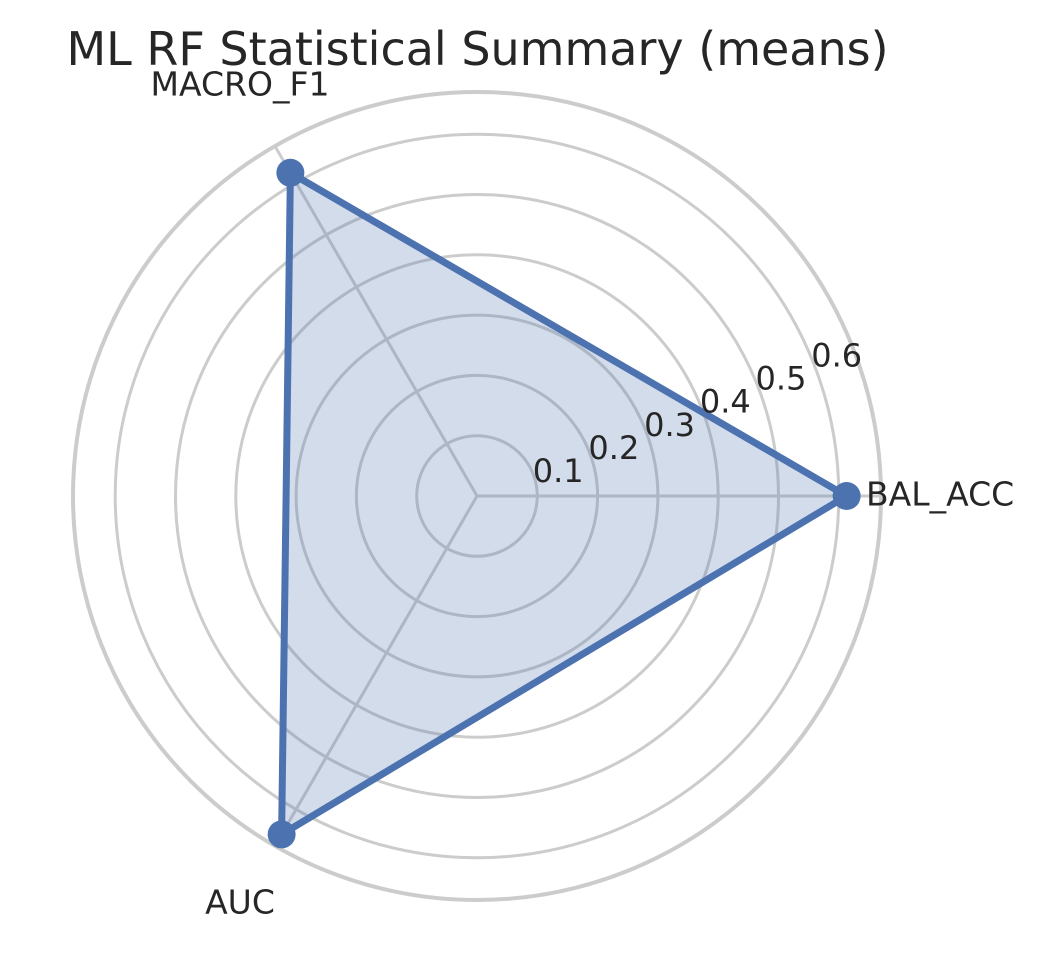 This screenshot has height=954, width=1064. I want to click on data-point-macro-f1, so click(290, 172).